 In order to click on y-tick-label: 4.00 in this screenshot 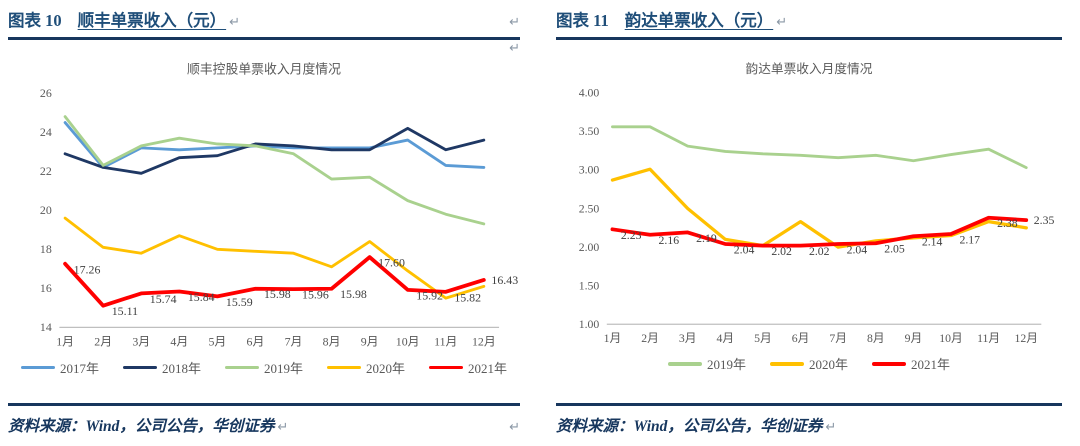, I will do `click(589, 93)`.